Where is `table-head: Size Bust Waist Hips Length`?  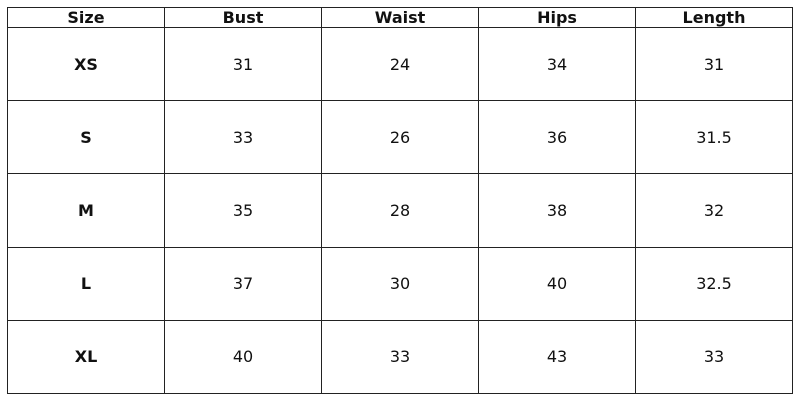
table-head: Size Bust Waist Hips Length is located at coordinates (400, 17).